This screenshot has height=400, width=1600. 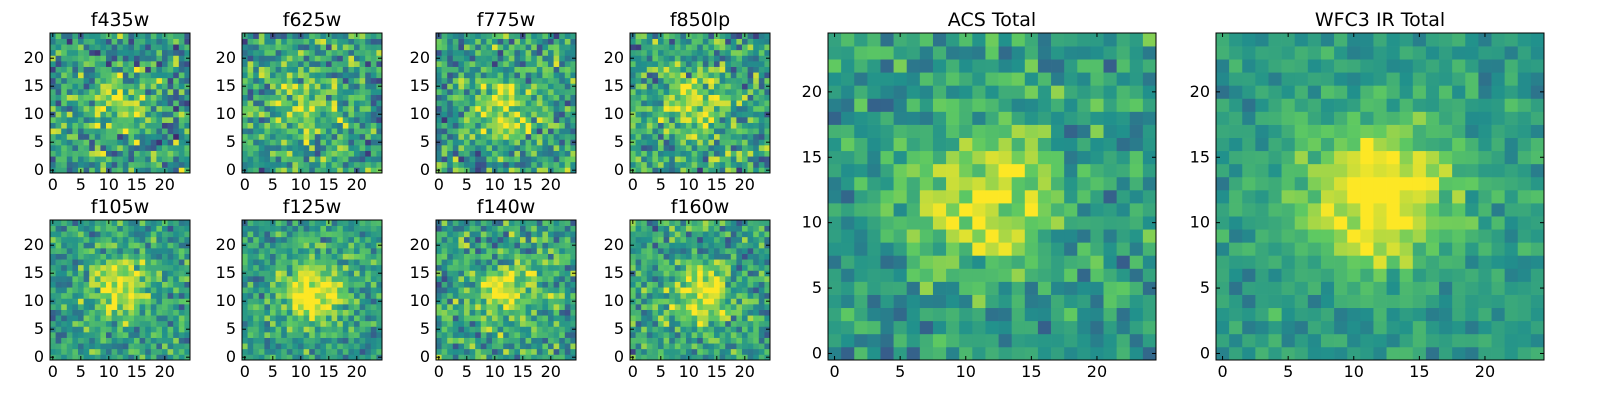 What do you see at coordinates (439, 184) in the screenshot?
I see `x-tick-label: 0` at bounding box center [439, 184].